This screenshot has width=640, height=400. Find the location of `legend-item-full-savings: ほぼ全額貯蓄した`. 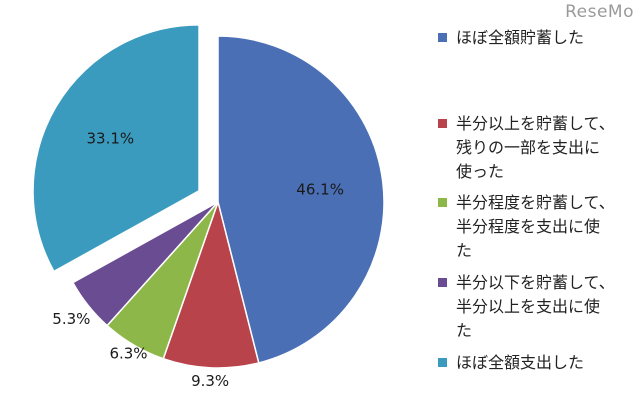

legend-item-full-savings: ほぼ全額貯蓄した is located at coordinates (511, 38).